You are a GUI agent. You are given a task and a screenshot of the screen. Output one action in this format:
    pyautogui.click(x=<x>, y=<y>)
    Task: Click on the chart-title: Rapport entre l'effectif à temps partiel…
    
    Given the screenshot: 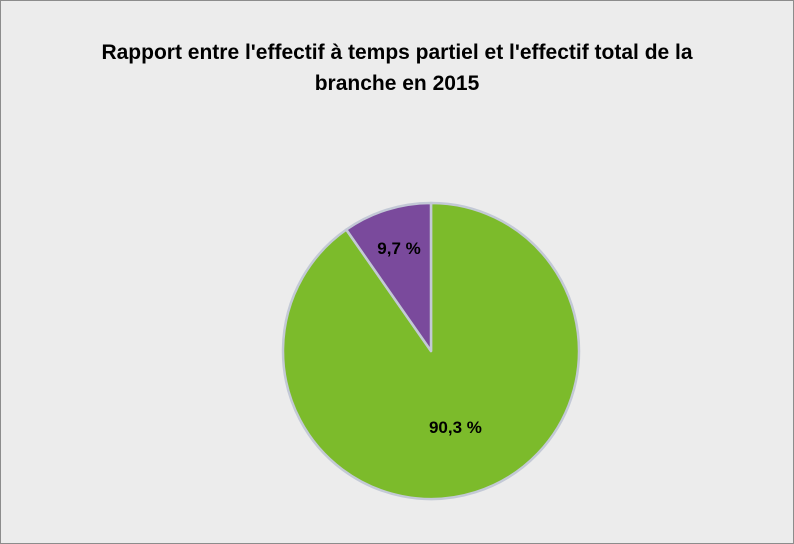 What is the action you would take?
    pyautogui.click(x=397, y=68)
    